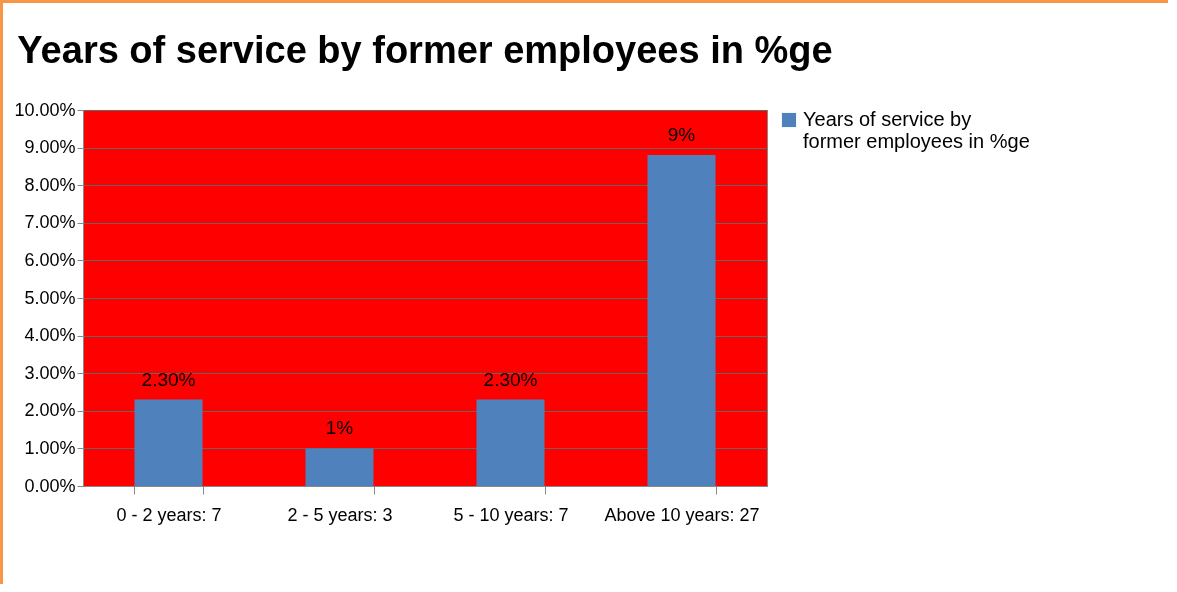 The height and width of the screenshot is (592, 1177). What do you see at coordinates (425, 50) in the screenshot?
I see `chart-title: Years of service by former employees in %ge` at bounding box center [425, 50].